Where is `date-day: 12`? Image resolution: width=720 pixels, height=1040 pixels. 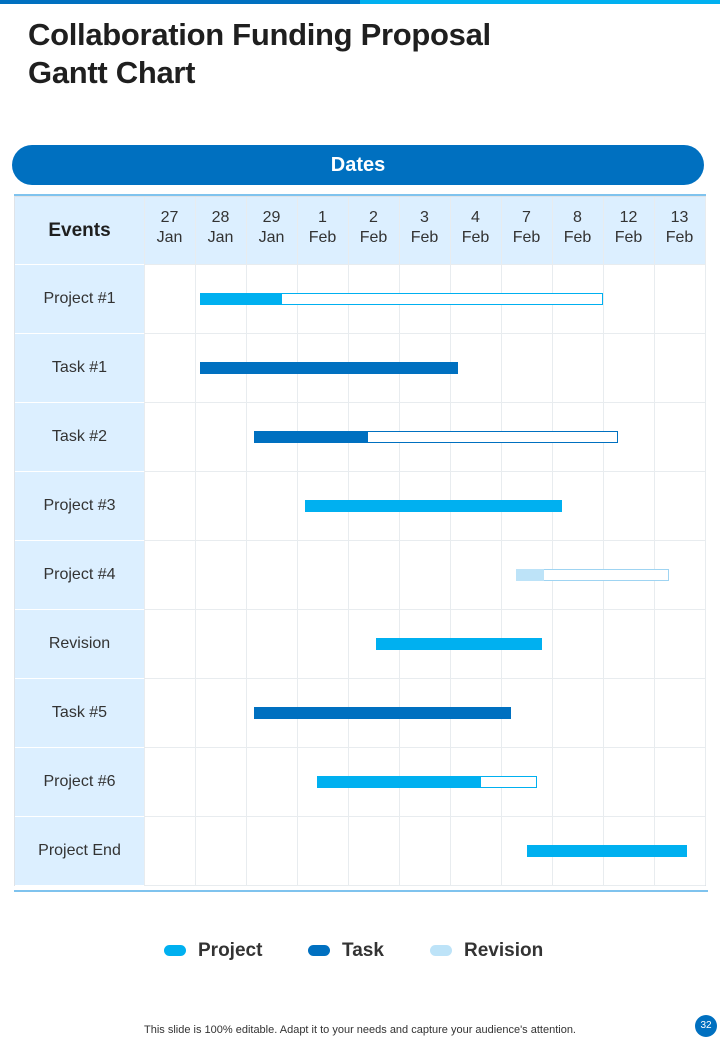
date-day: 12 is located at coordinates (628, 217).